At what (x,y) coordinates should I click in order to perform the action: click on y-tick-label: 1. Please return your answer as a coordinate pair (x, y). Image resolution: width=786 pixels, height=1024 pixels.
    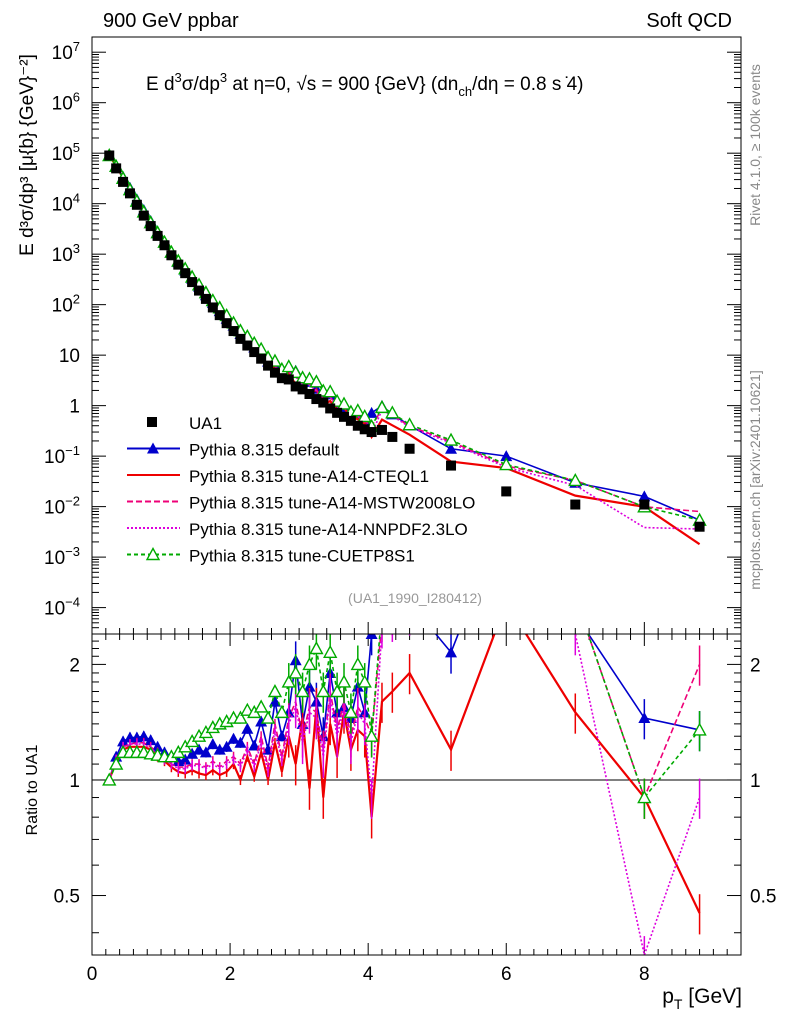
    Looking at the image, I should click on (74, 407).